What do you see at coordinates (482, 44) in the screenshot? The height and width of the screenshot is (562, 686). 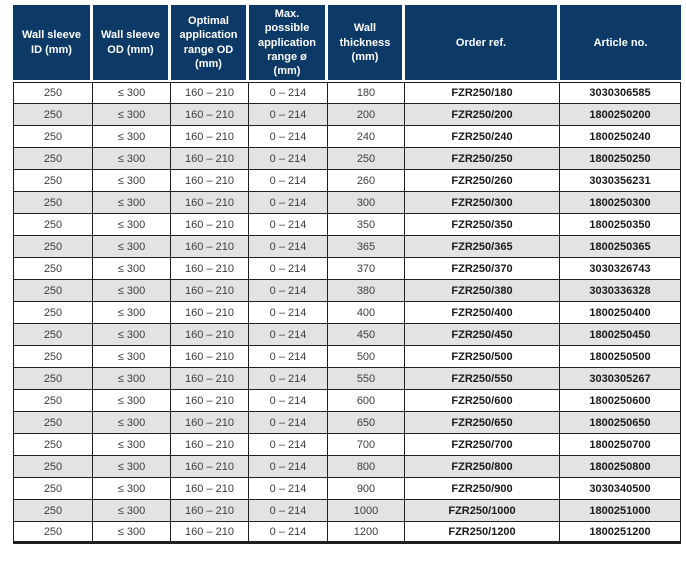 I see `column-header-6: Order ref.` at bounding box center [482, 44].